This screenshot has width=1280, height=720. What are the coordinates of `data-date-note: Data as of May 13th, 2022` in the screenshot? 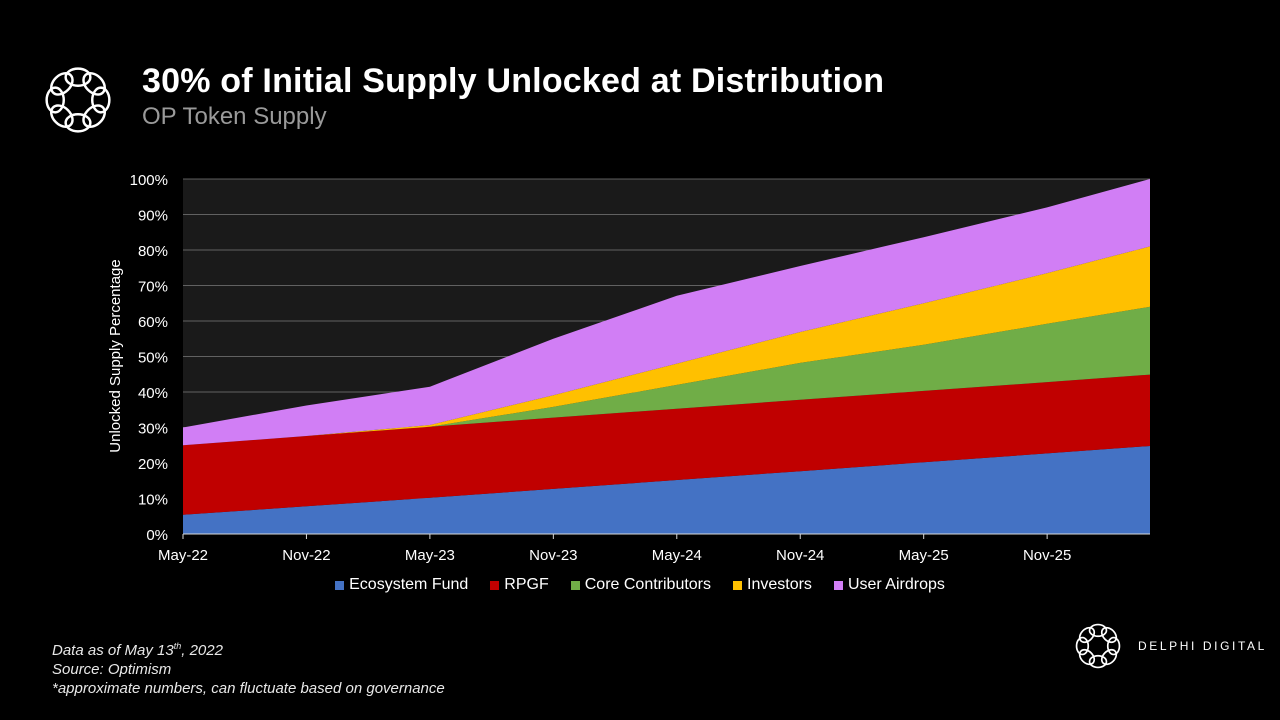 It's located at (137, 650).